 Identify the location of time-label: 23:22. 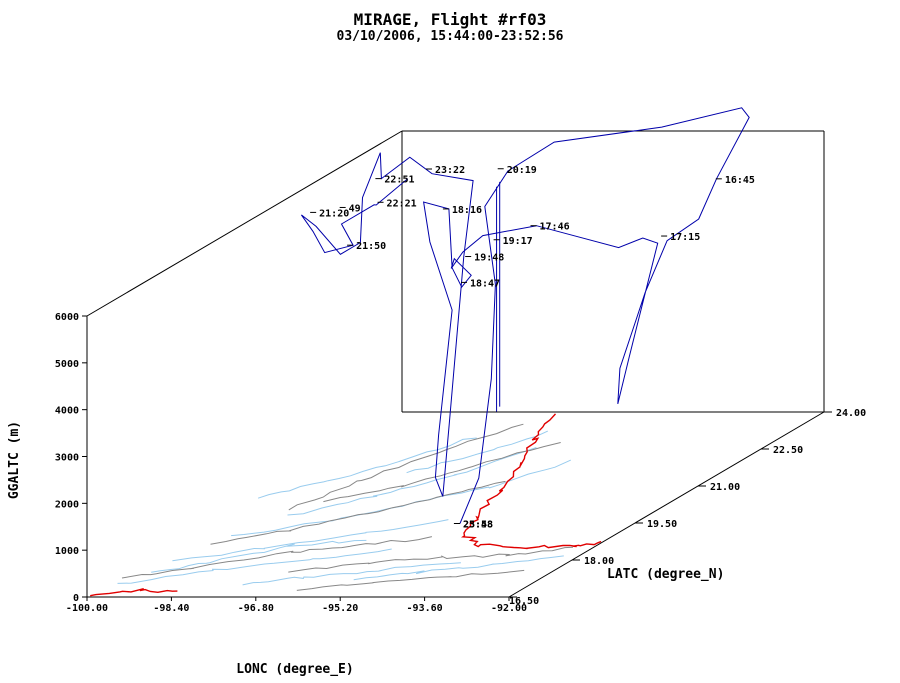
(450, 170).